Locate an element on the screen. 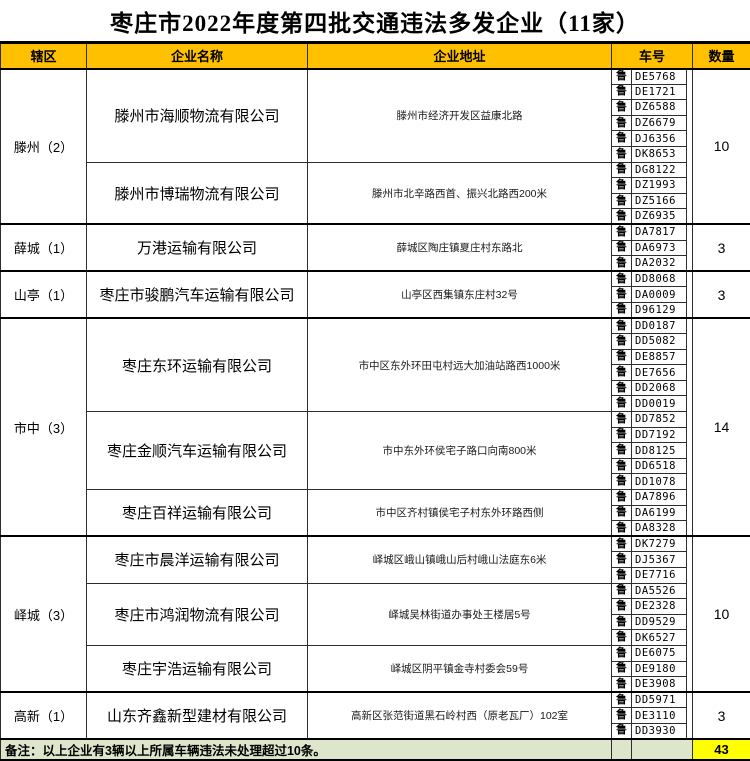 The image size is (750, 761). company-name-cell: 枣庄东环运输有限公司 is located at coordinates (197, 365).